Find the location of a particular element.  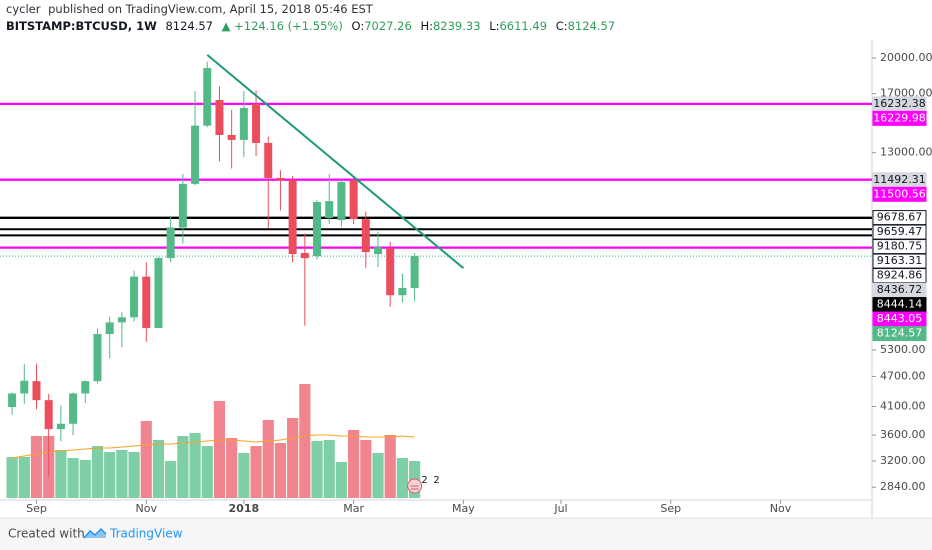

low-value: 6611.49 is located at coordinates (523, 26).